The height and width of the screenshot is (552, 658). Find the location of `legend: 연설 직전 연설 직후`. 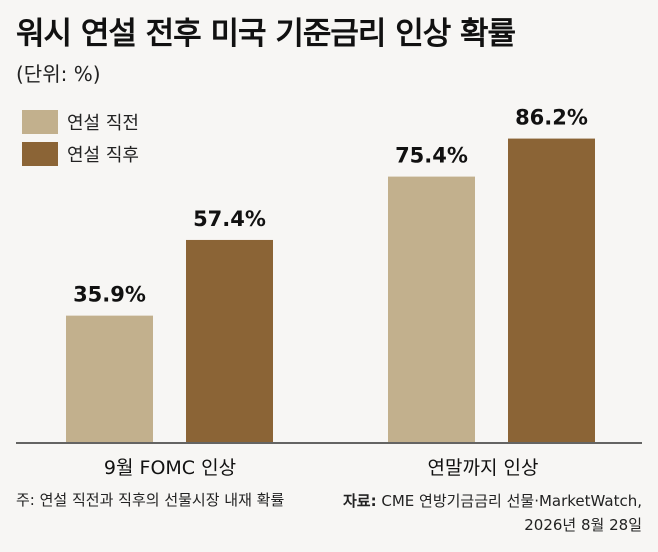

legend: 연설 직전 연설 직후 is located at coordinates (80, 139).